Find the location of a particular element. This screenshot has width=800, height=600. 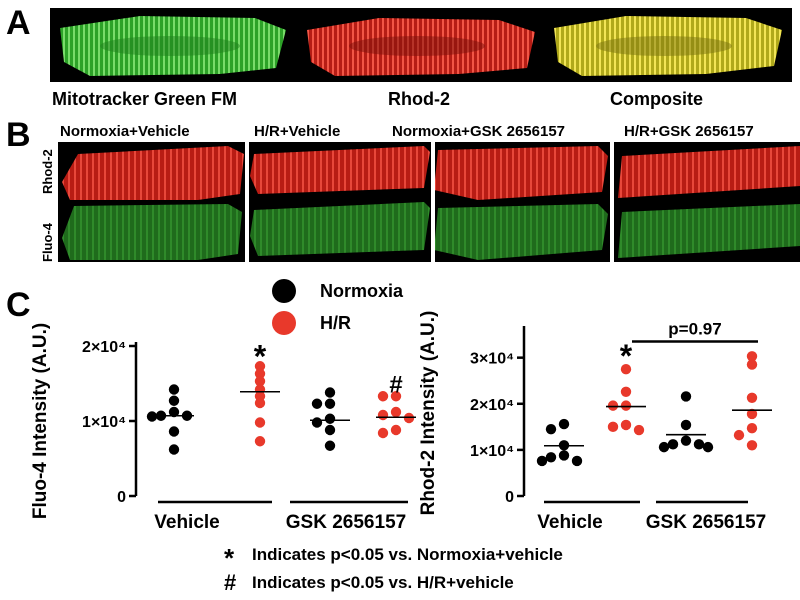

caption-composite: Composite is located at coordinates (657, 99).